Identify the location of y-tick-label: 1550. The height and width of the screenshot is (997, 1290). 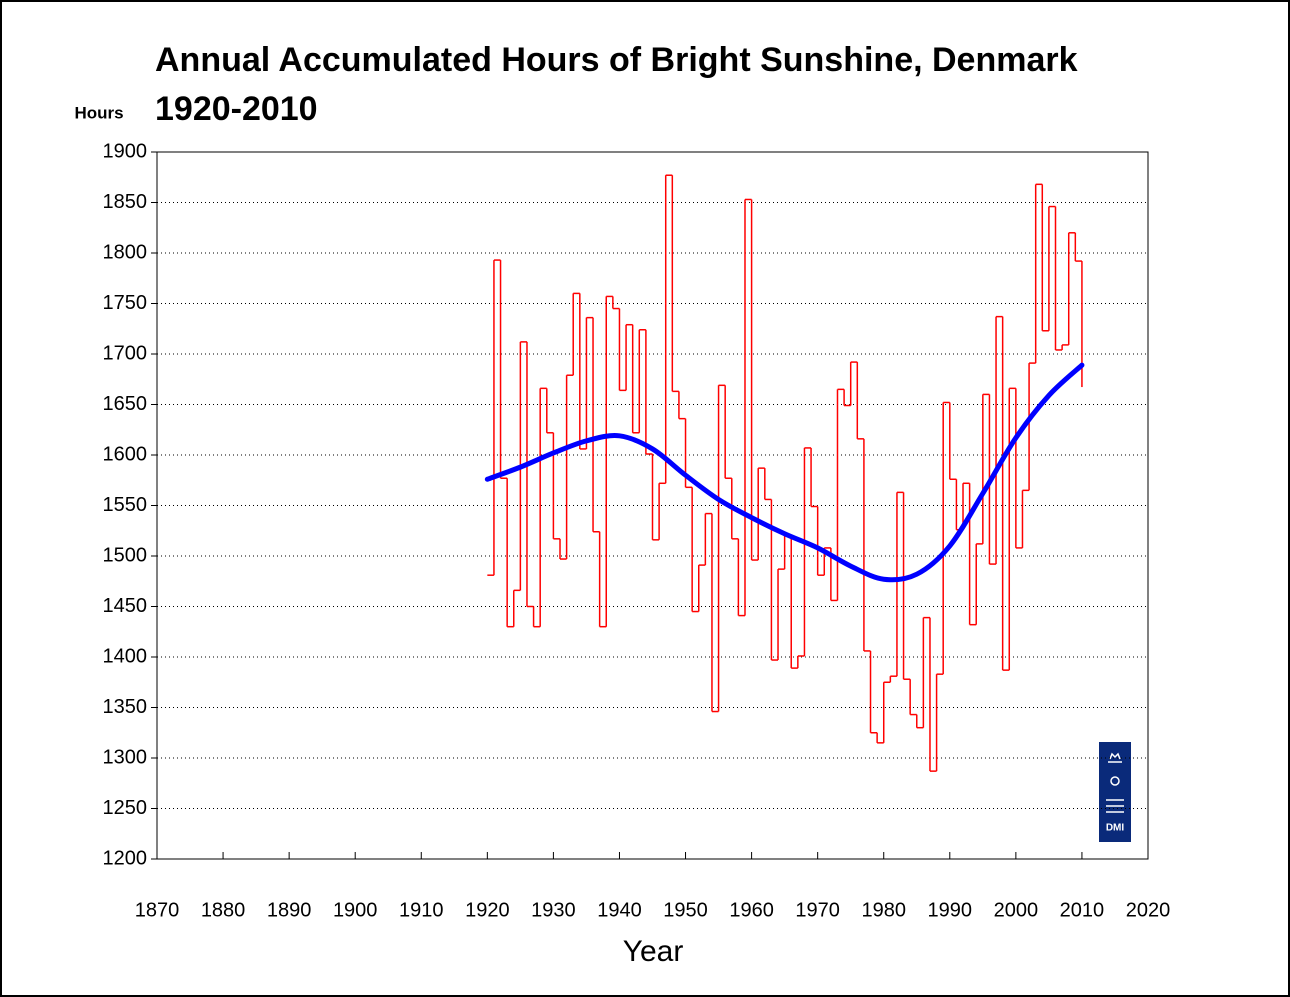
(125, 505).